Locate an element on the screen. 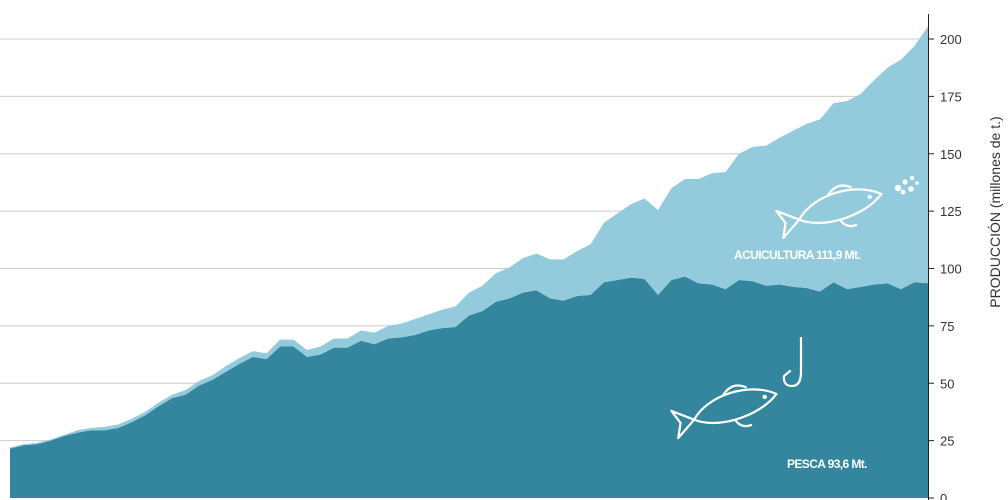 The width and height of the screenshot is (1008, 500). y-tick-label-200: 200 is located at coordinates (951, 39).